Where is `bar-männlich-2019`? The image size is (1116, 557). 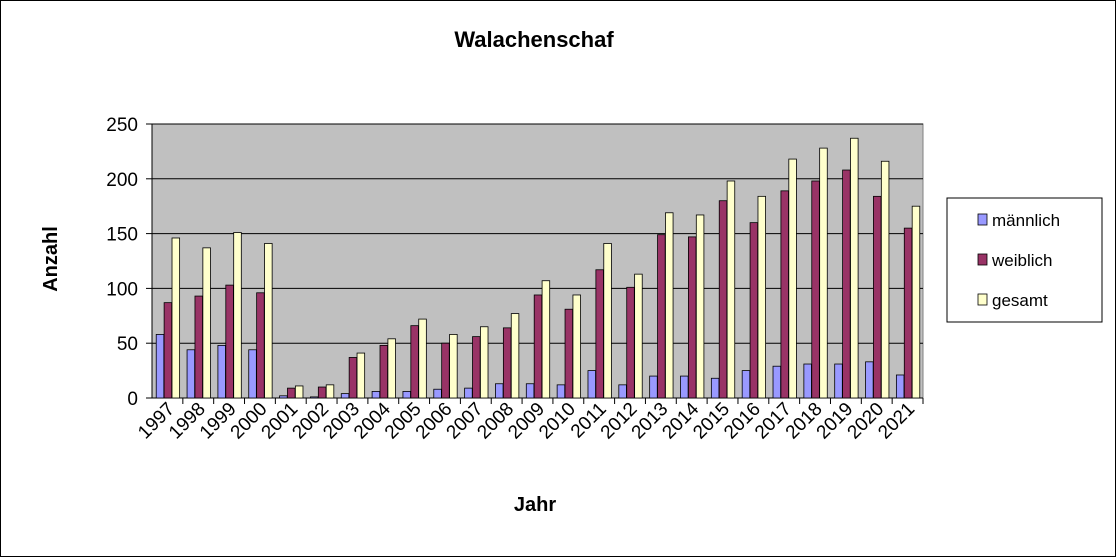
bar-männlich-2019 is located at coordinates (838, 381).